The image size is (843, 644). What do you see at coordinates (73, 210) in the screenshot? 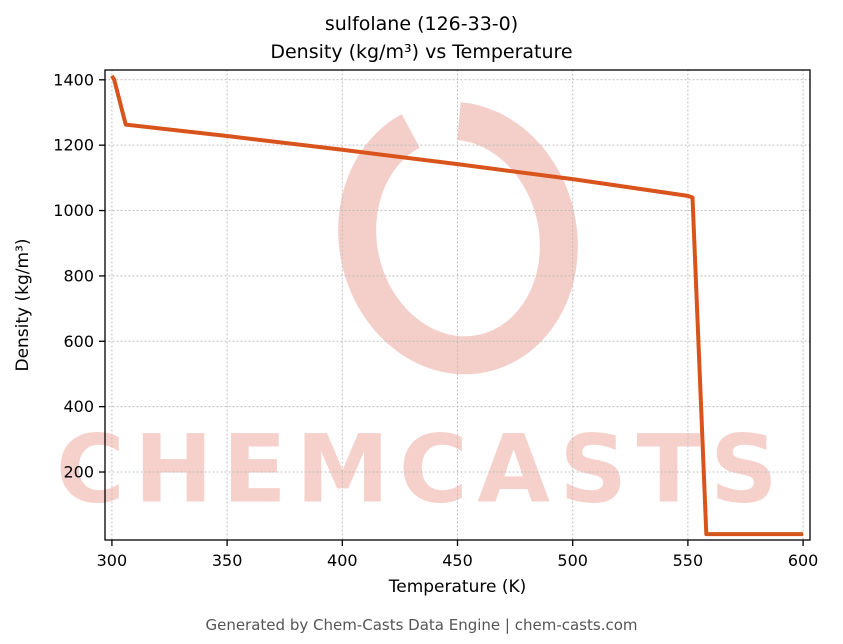
I see `y-tick-label: 1000` at bounding box center [73, 210].